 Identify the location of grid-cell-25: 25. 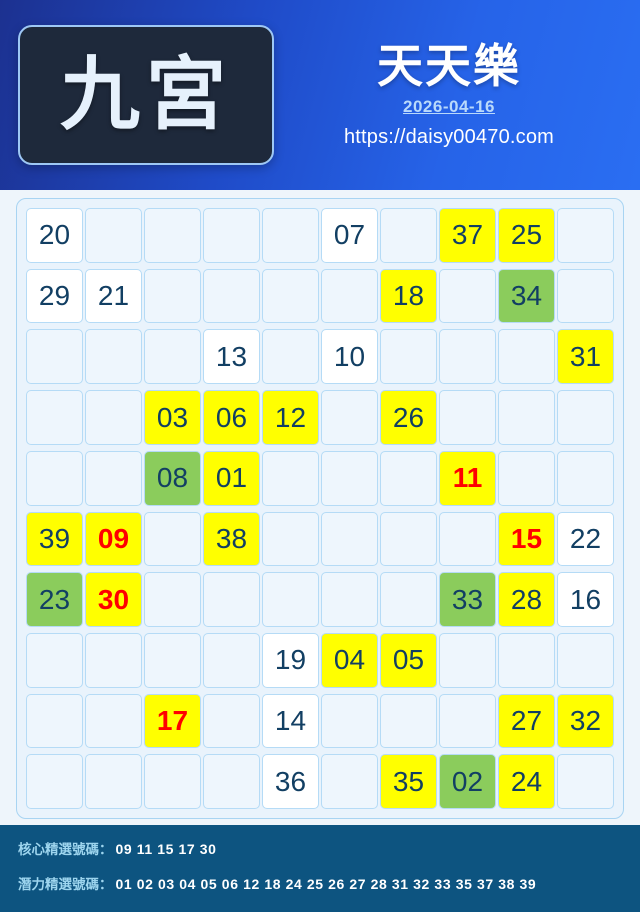
(526, 235).